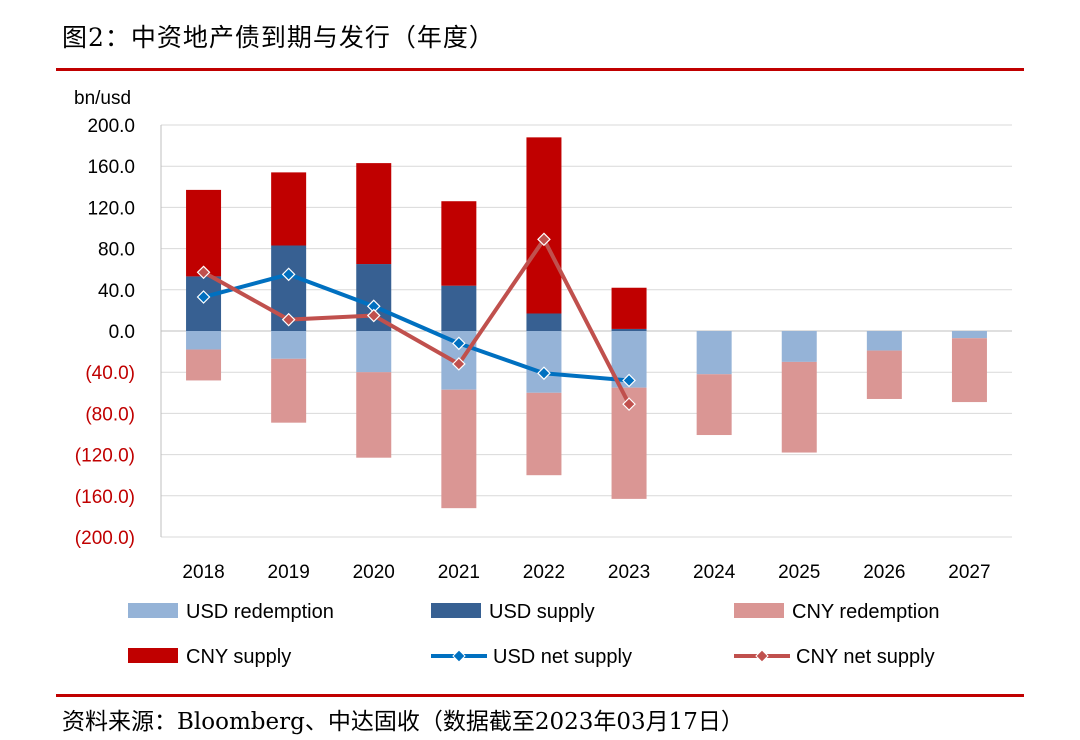 The height and width of the screenshot is (740, 1080). What do you see at coordinates (459, 572) in the screenshot?
I see `x-tick-label: 2021` at bounding box center [459, 572].